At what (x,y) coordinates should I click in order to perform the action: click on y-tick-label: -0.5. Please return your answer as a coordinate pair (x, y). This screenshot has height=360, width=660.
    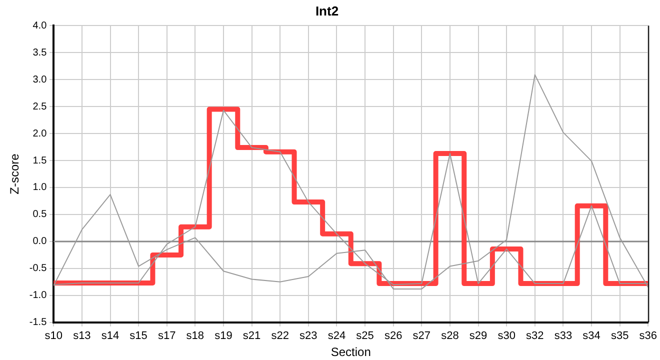
    Looking at the image, I should click on (38, 268).